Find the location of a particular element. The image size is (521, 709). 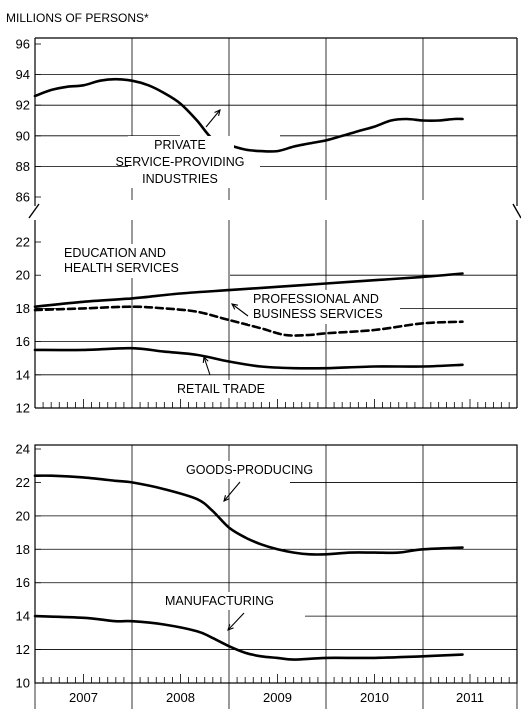

x-tick-label-2009: 2009 is located at coordinates (277, 697).